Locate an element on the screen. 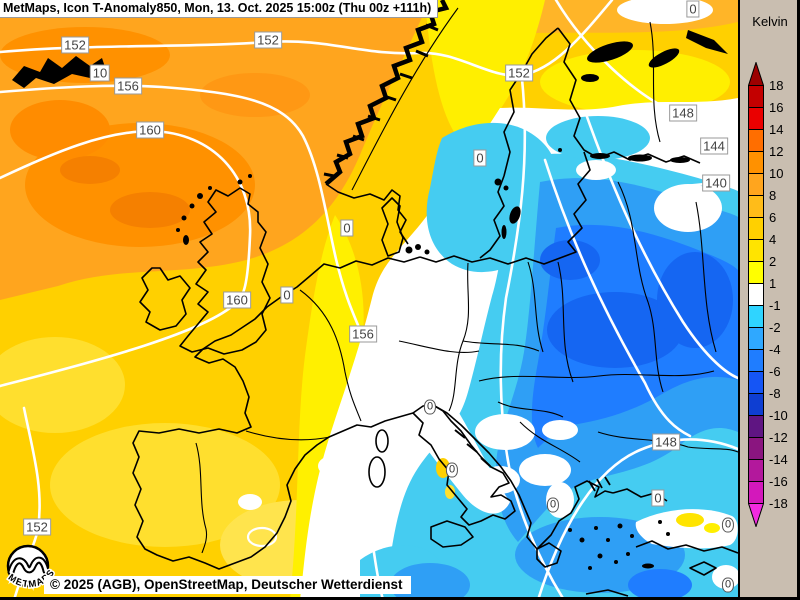 Image resolution: width=800 pixels, height=600 pixels. metmaps-logo: METMAPS is located at coordinates (31, 568).